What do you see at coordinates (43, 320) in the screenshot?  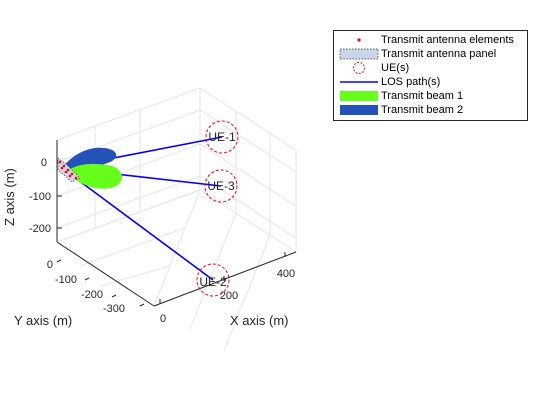 I see `y-axis-label: Y axis (m)` at bounding box center [43, 320].